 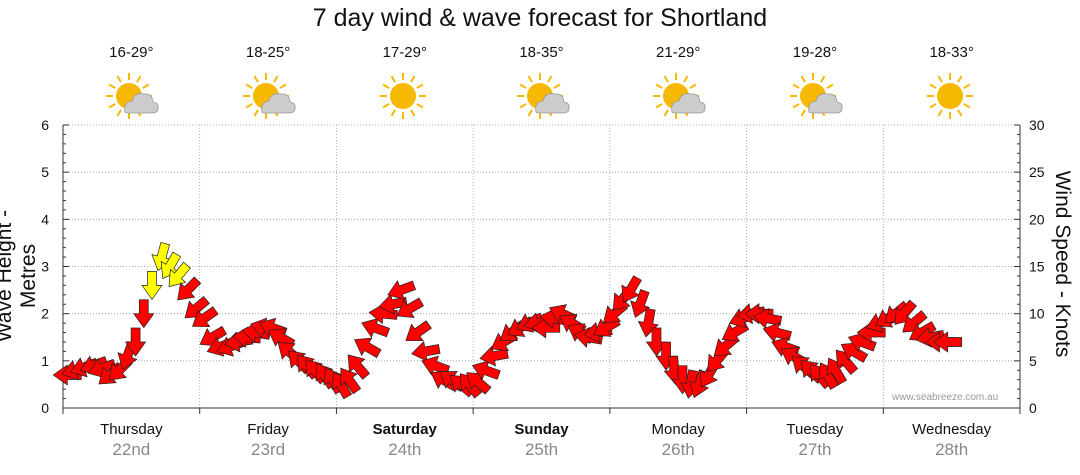 What do you see at coordinates (404, 429) in the screenshot?
I see `day-name: Saturday` at bounding box center [404, 429].